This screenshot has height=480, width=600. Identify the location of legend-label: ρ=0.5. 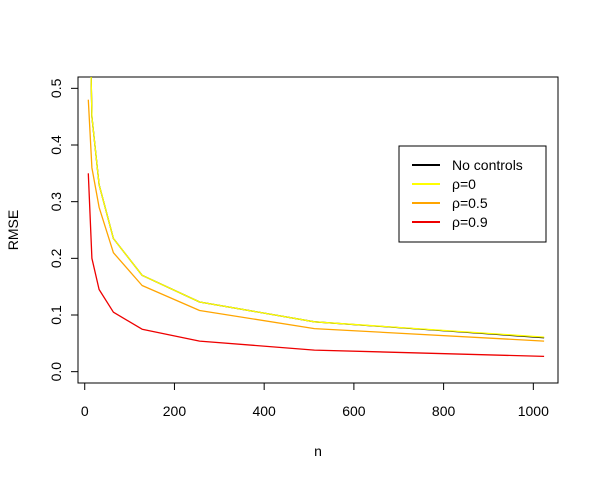
(470, 203).